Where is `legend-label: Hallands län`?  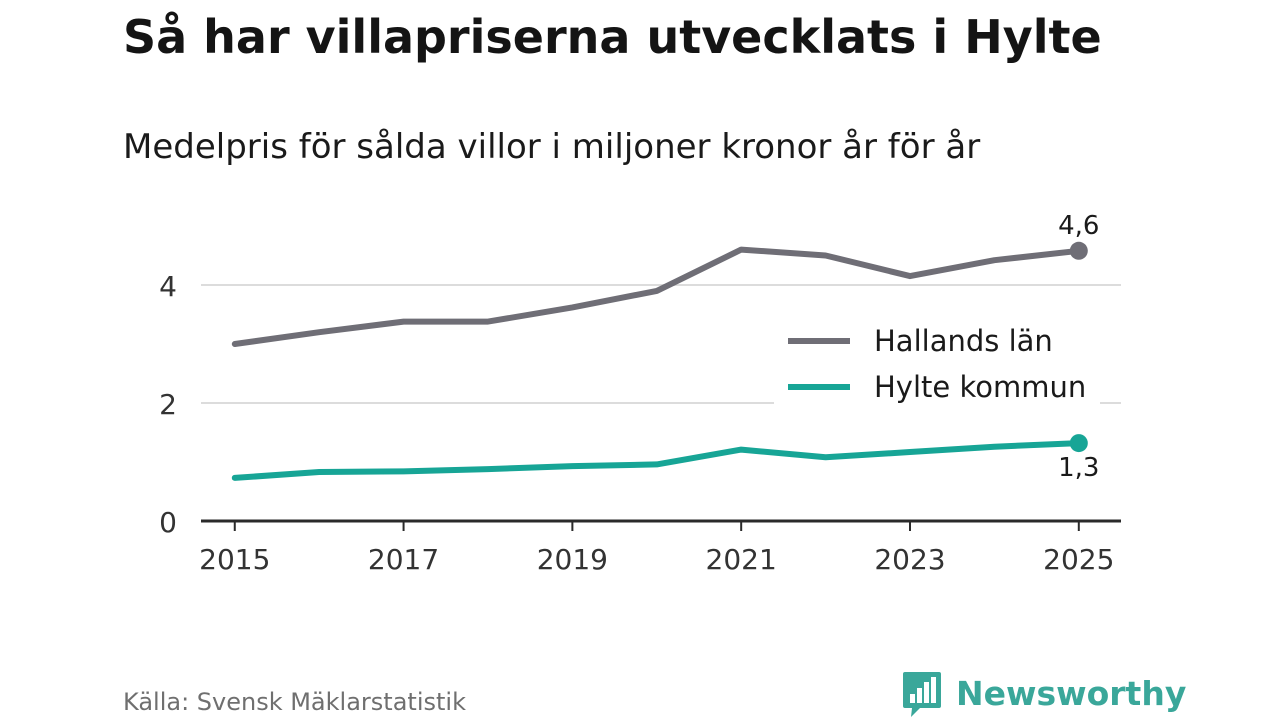
legend-label: Hallands län is located at coordinates (963, 341).